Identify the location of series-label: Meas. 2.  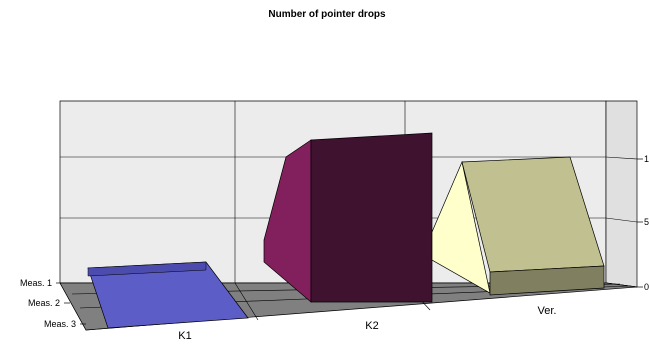
(44, 303).